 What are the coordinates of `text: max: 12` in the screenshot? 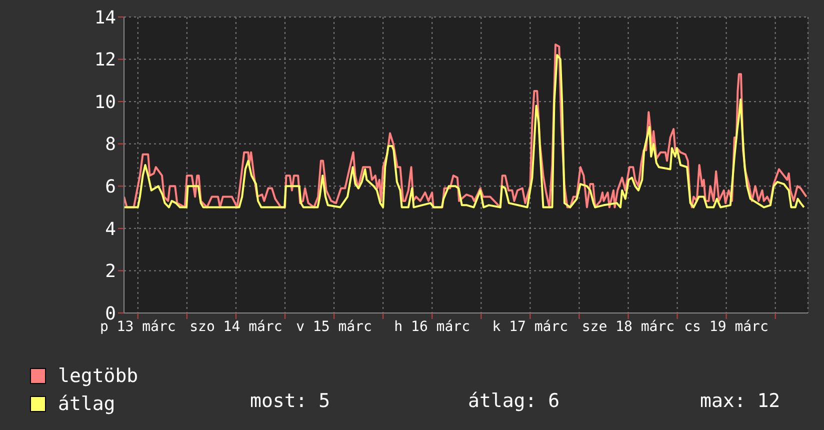 It's located at (740, 401).